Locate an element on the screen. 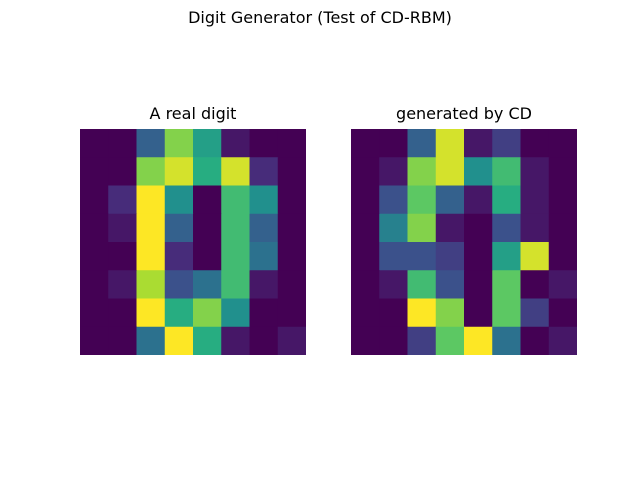  panel-title-generated: generated by CD is located at coordinates (464, 113).